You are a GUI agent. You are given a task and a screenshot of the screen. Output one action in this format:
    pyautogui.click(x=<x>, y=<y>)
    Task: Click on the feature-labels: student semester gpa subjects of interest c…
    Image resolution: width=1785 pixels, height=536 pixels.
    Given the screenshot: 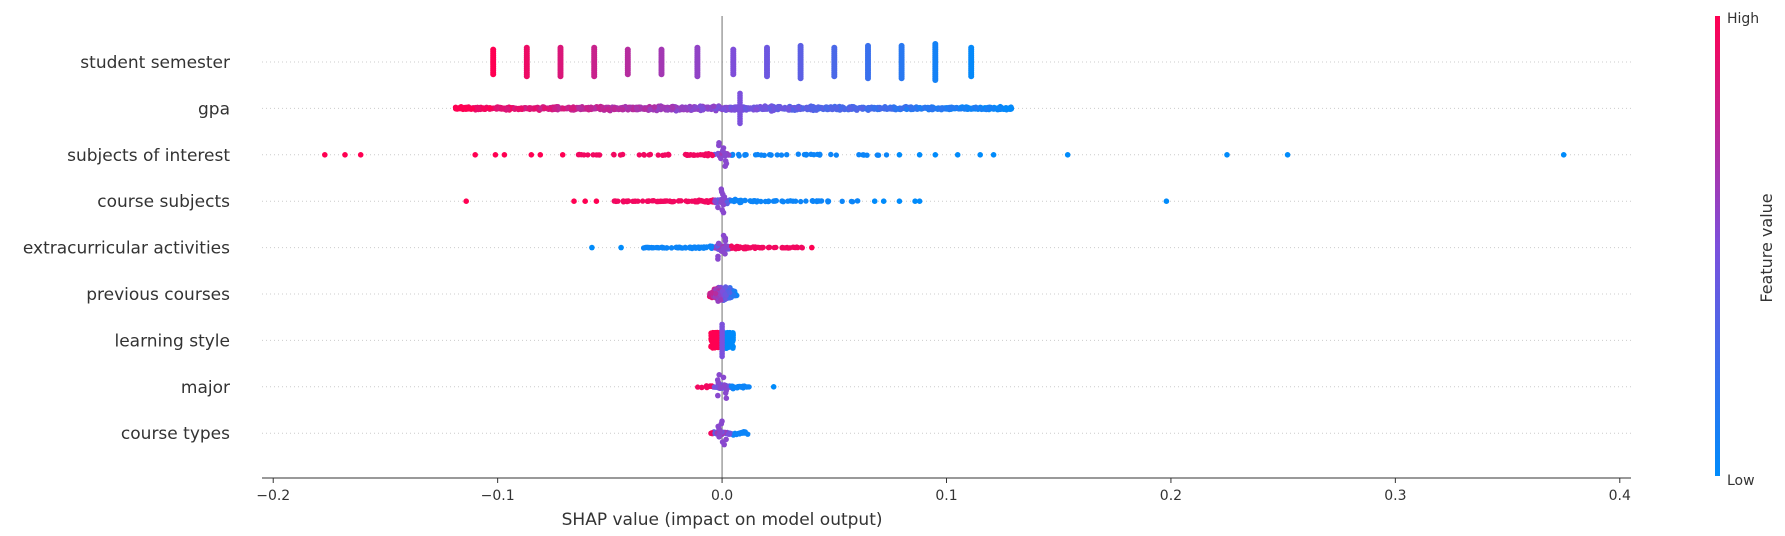 What is the action you would take?
    pyautogui.click(x=126, y=248)
    